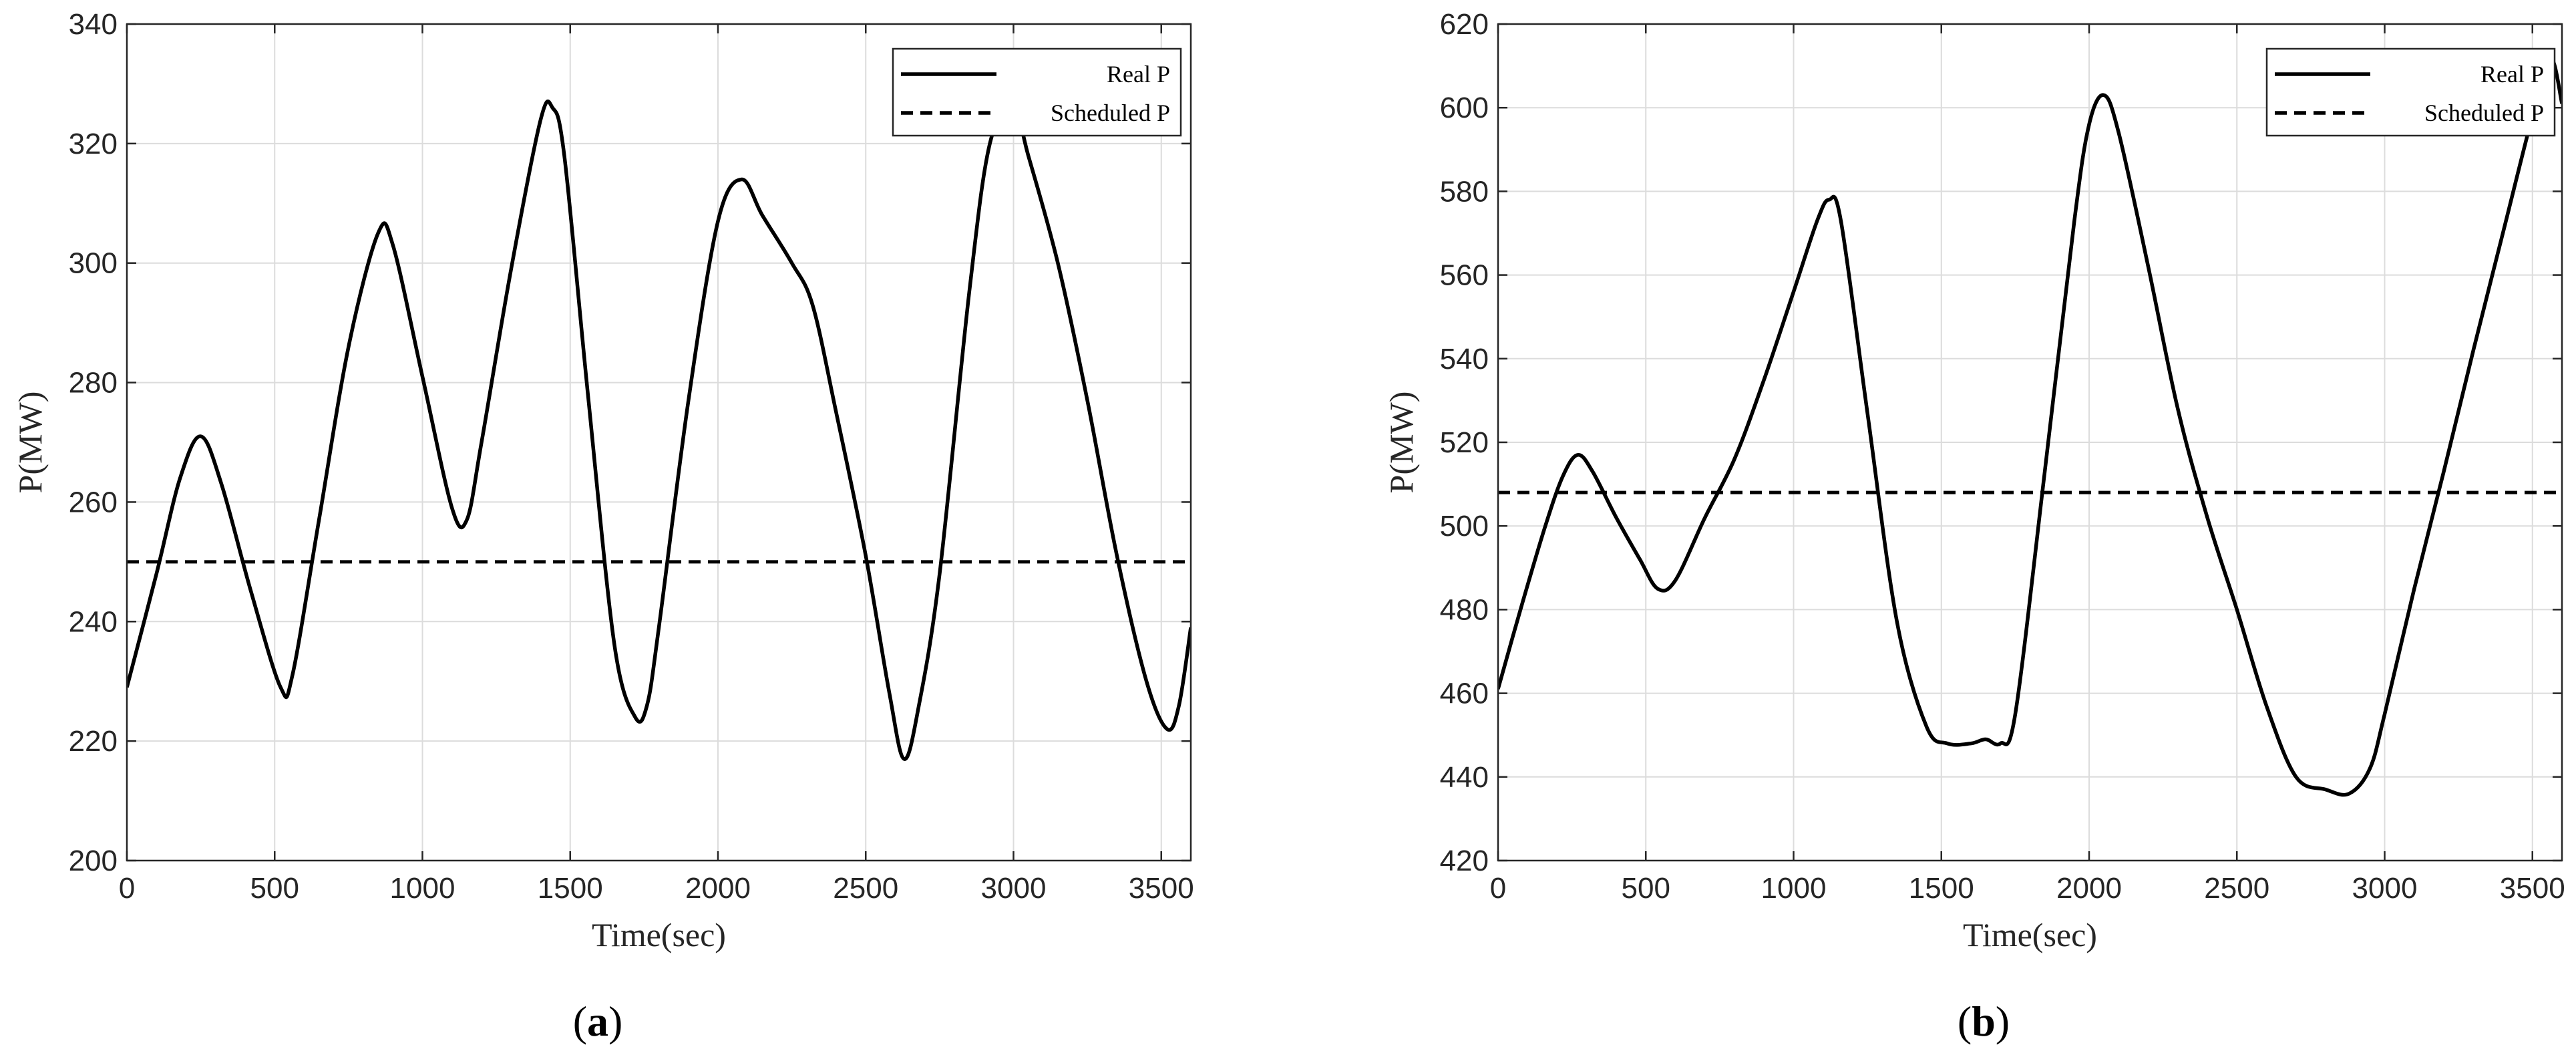  I want to click on y-tick-label: 500, so click(1464, 527).